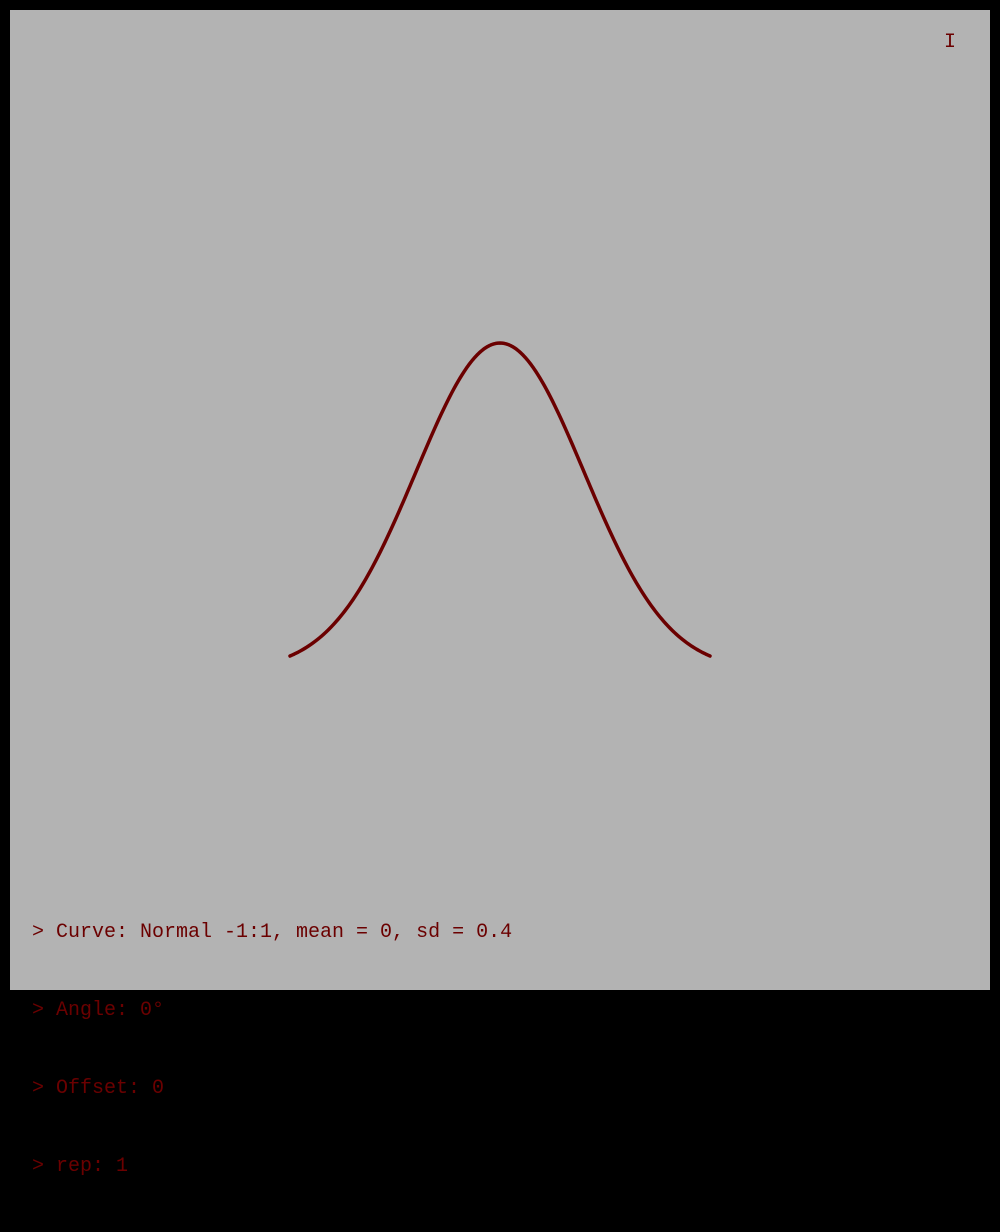  I want to click on curve-plot, so click(500, 499).